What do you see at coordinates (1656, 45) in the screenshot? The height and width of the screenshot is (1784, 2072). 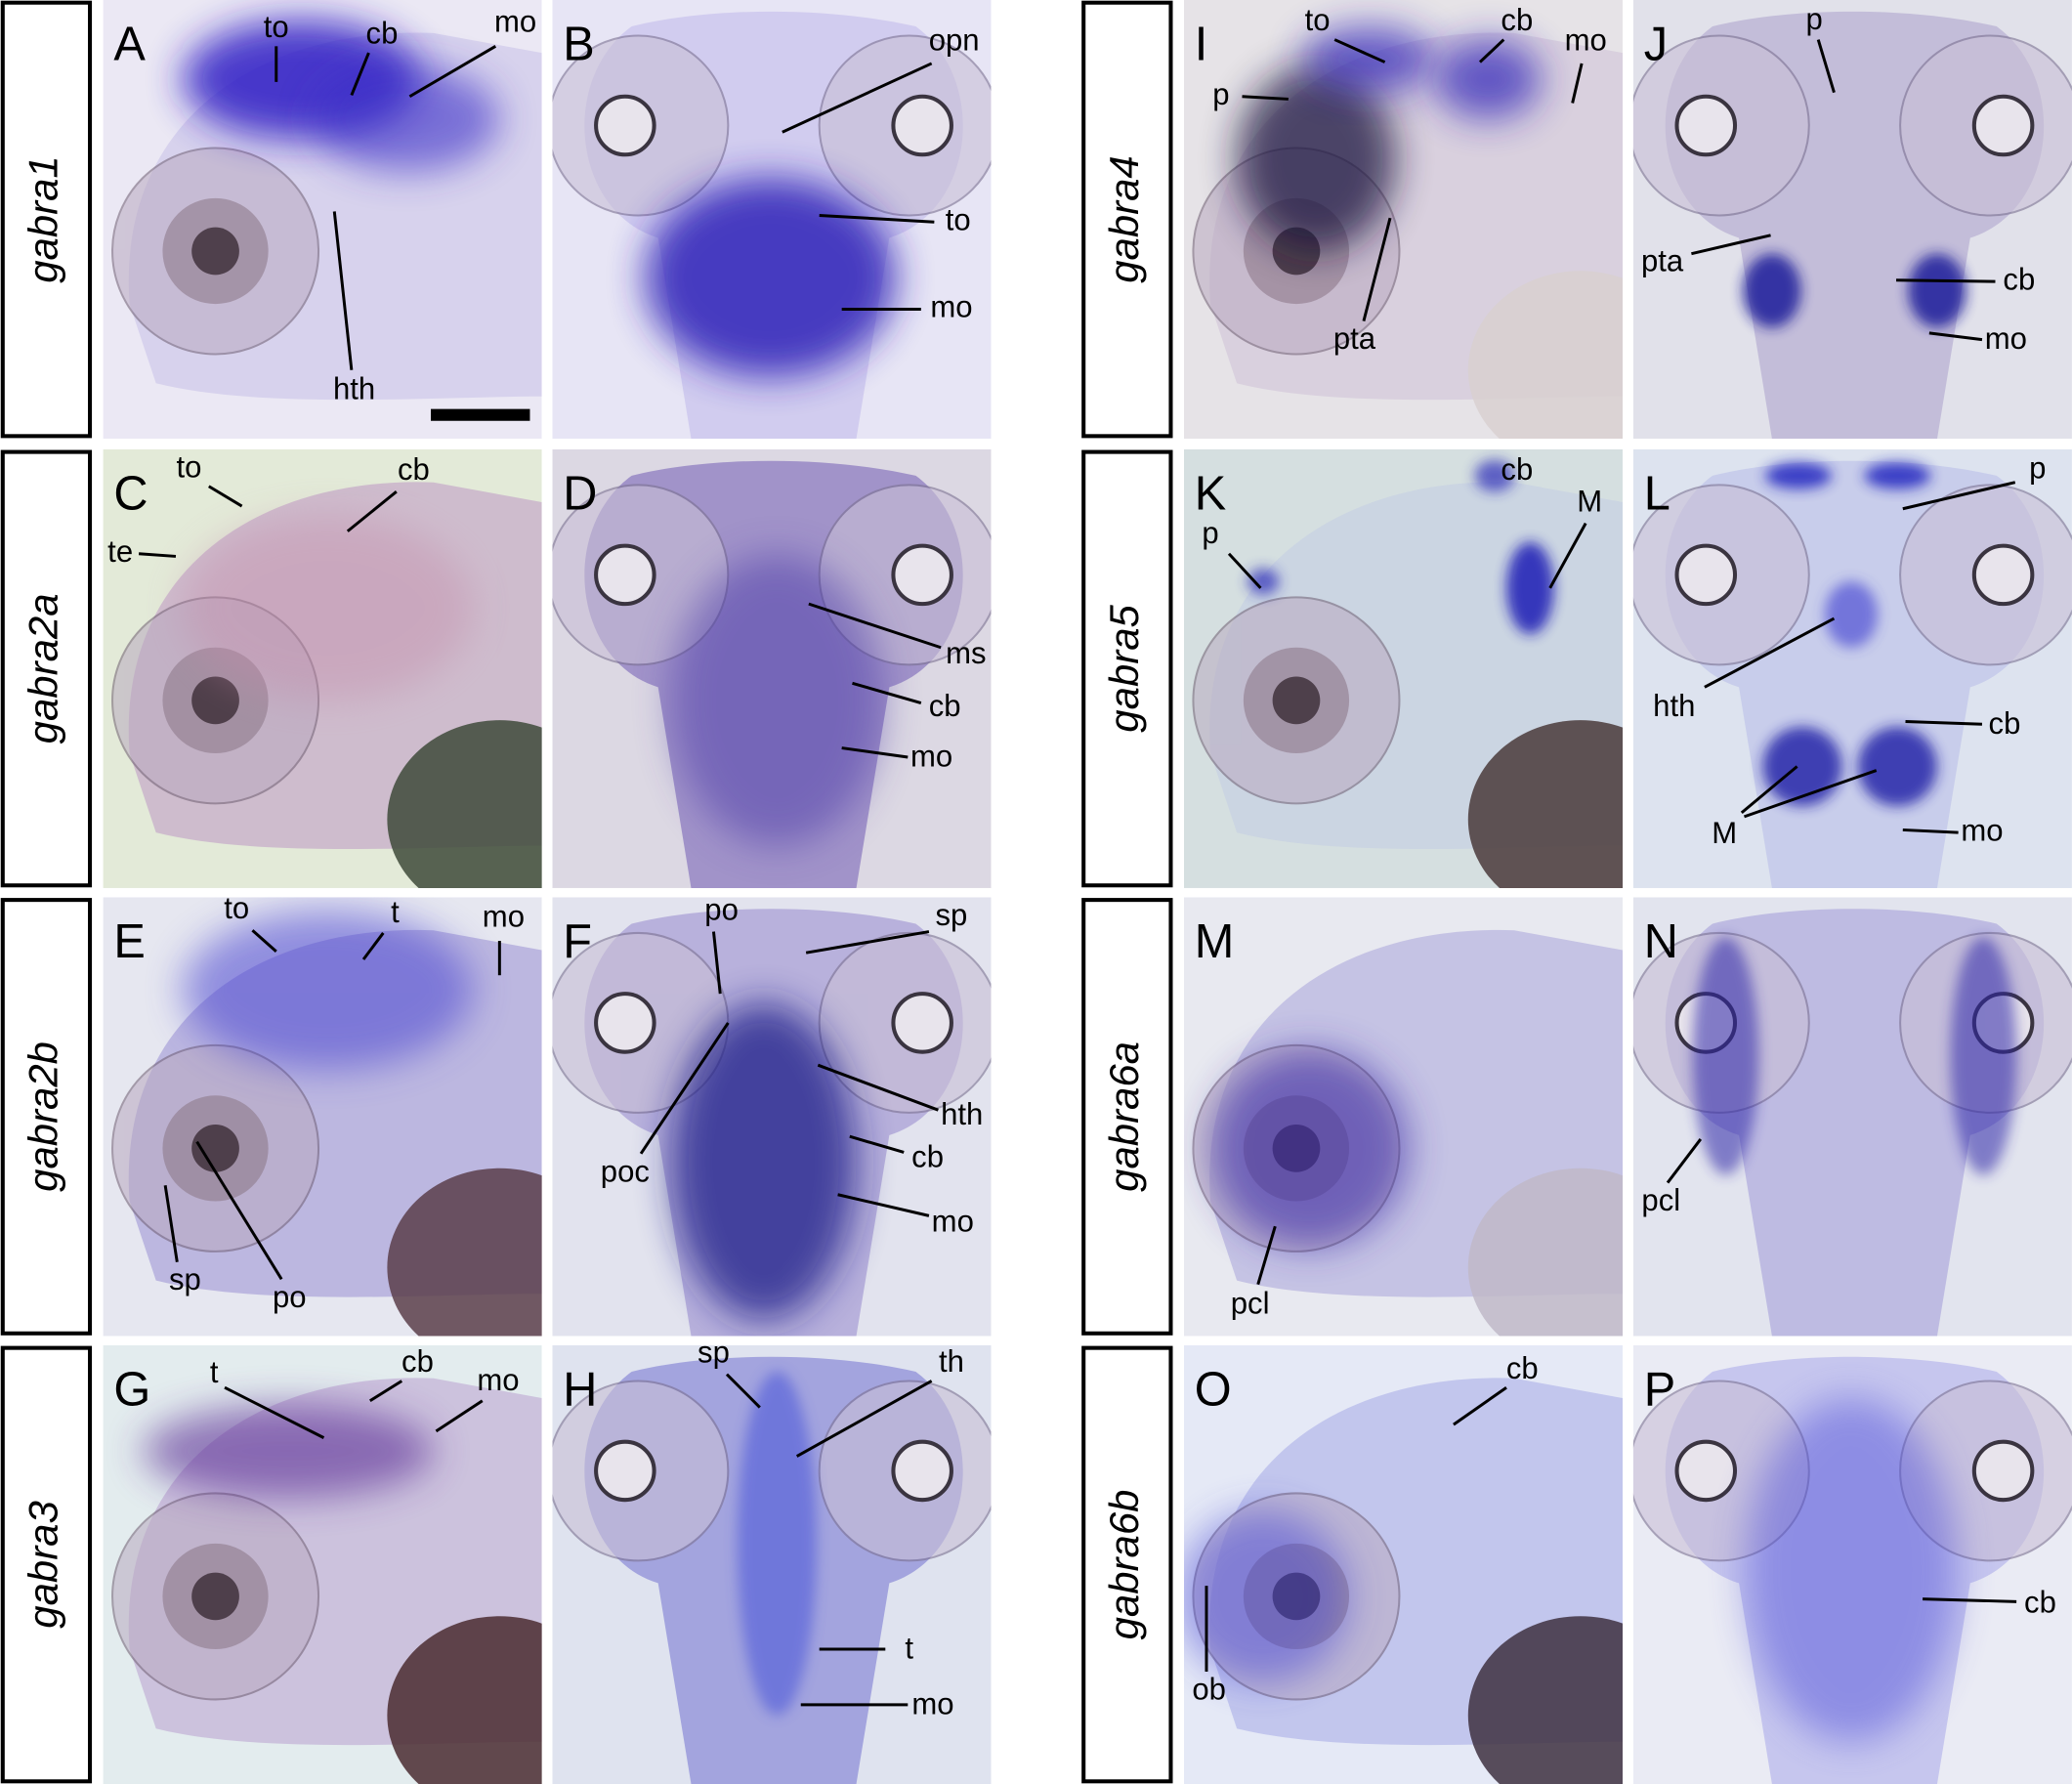 I see `panel-letter: J` at bounding box center [1656, 45].